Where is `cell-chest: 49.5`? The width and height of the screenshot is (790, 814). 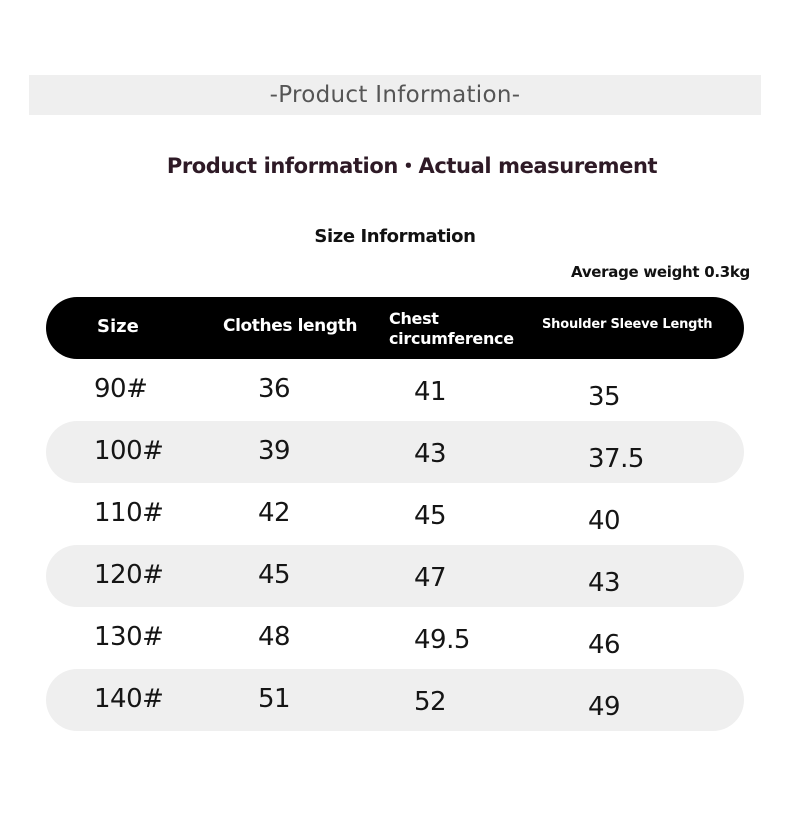 cell-chest: 49.5 is located at coordinates (442, 640).